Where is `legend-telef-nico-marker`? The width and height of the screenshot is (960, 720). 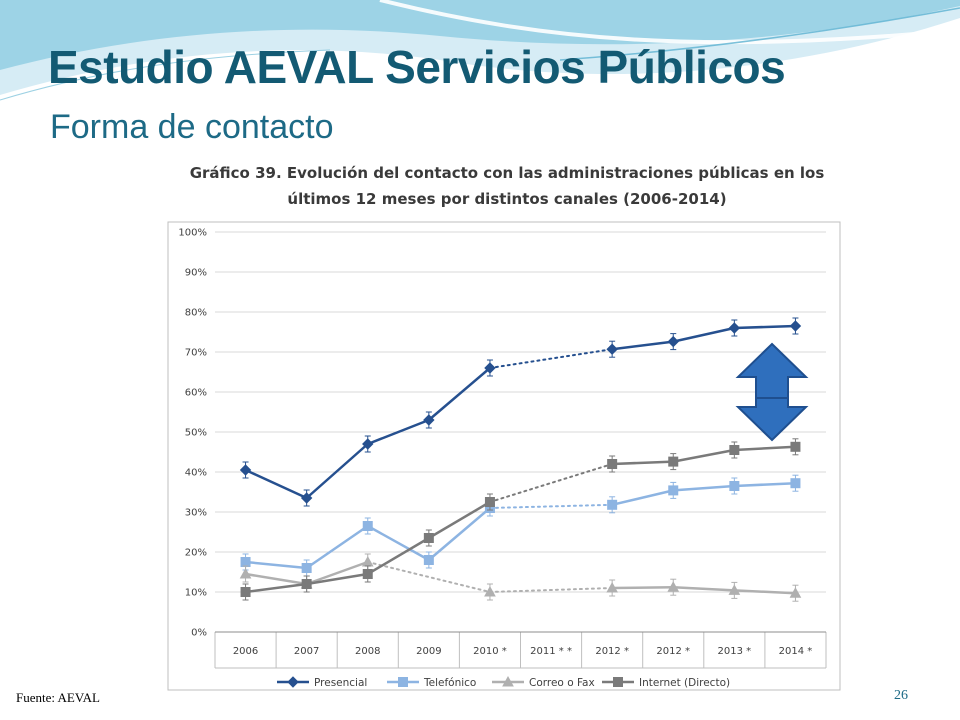 legend-telef-nico-marker is located at coordinates (403, 682).